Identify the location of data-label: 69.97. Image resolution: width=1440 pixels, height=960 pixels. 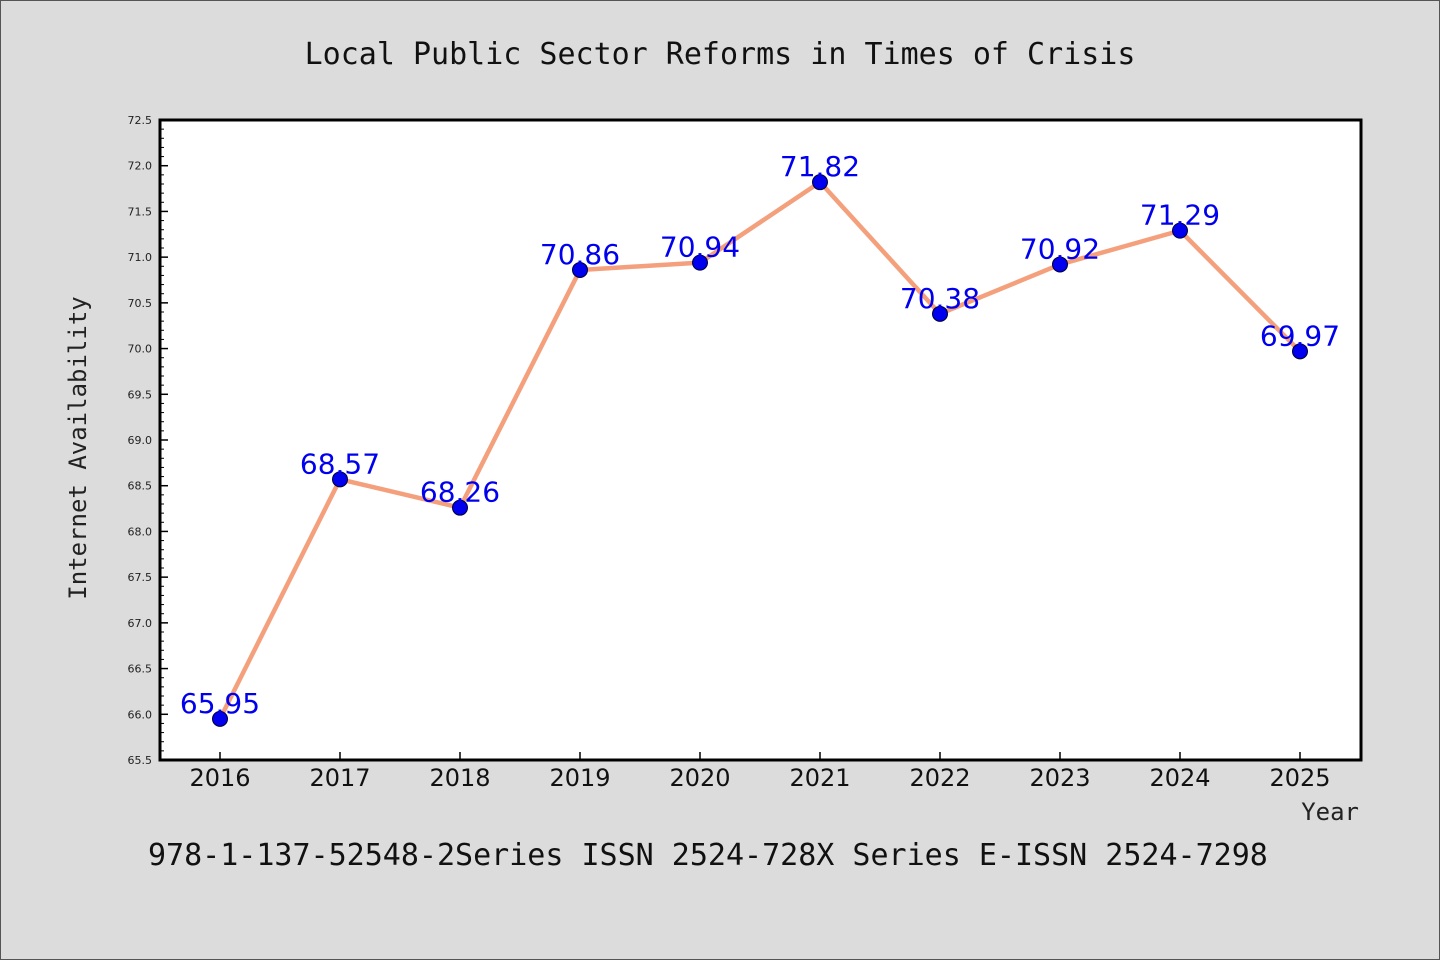
(1300, 335).